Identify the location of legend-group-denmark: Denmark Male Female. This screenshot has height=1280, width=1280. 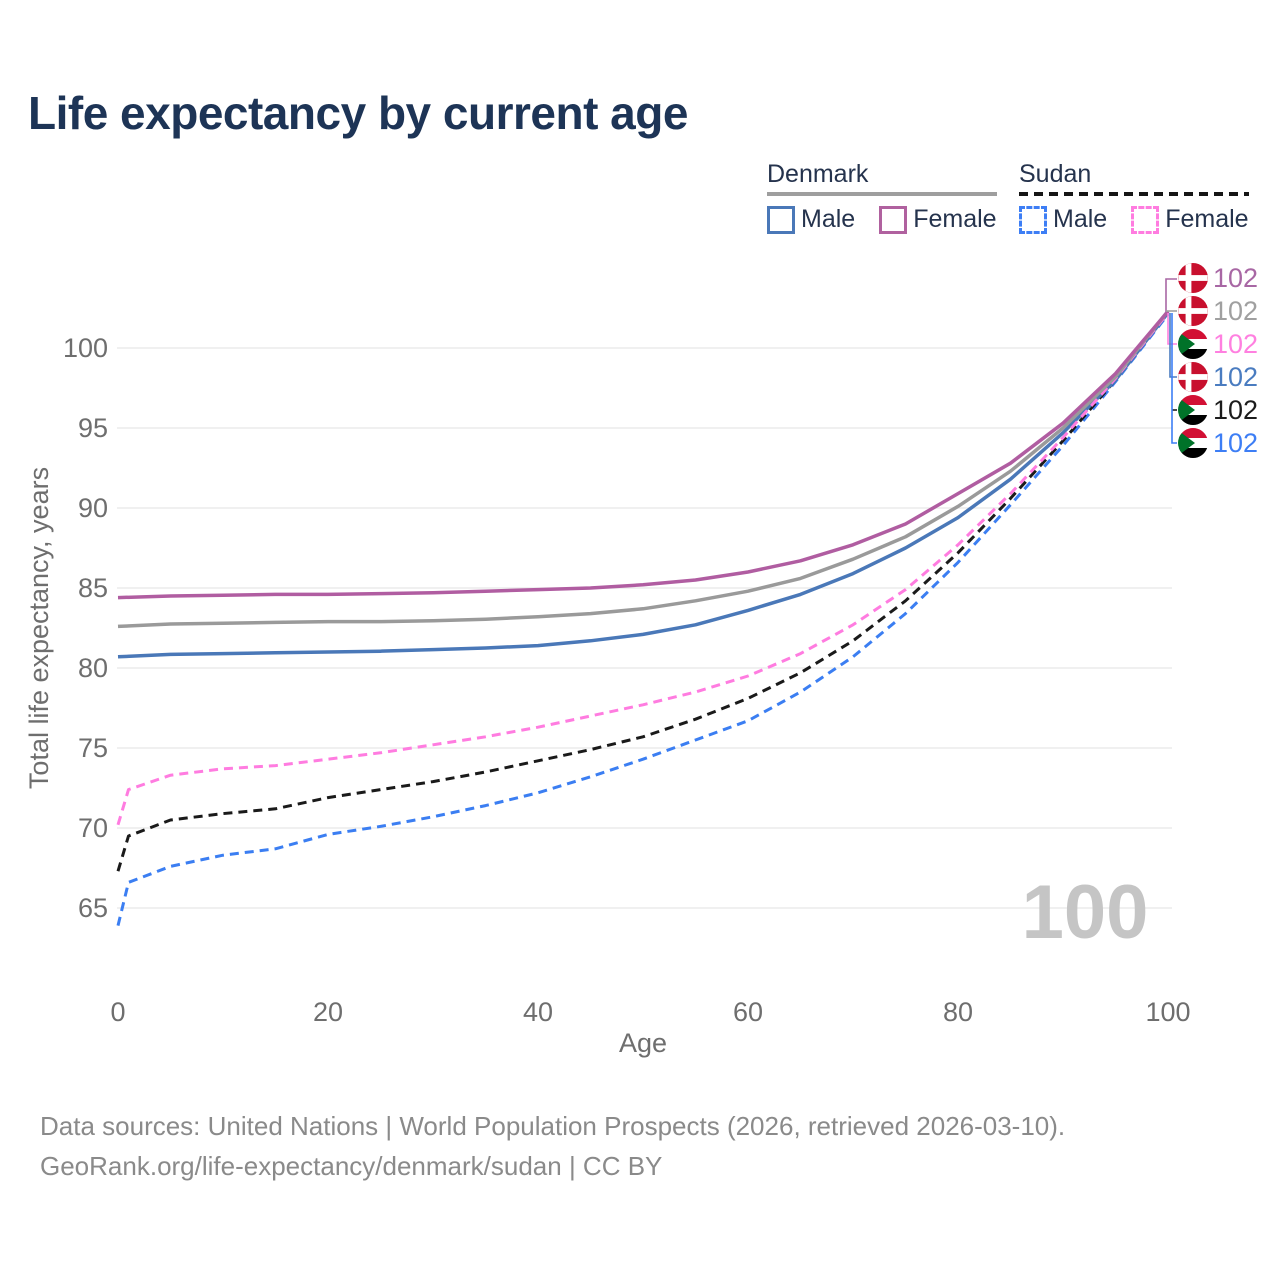
(882, 197).